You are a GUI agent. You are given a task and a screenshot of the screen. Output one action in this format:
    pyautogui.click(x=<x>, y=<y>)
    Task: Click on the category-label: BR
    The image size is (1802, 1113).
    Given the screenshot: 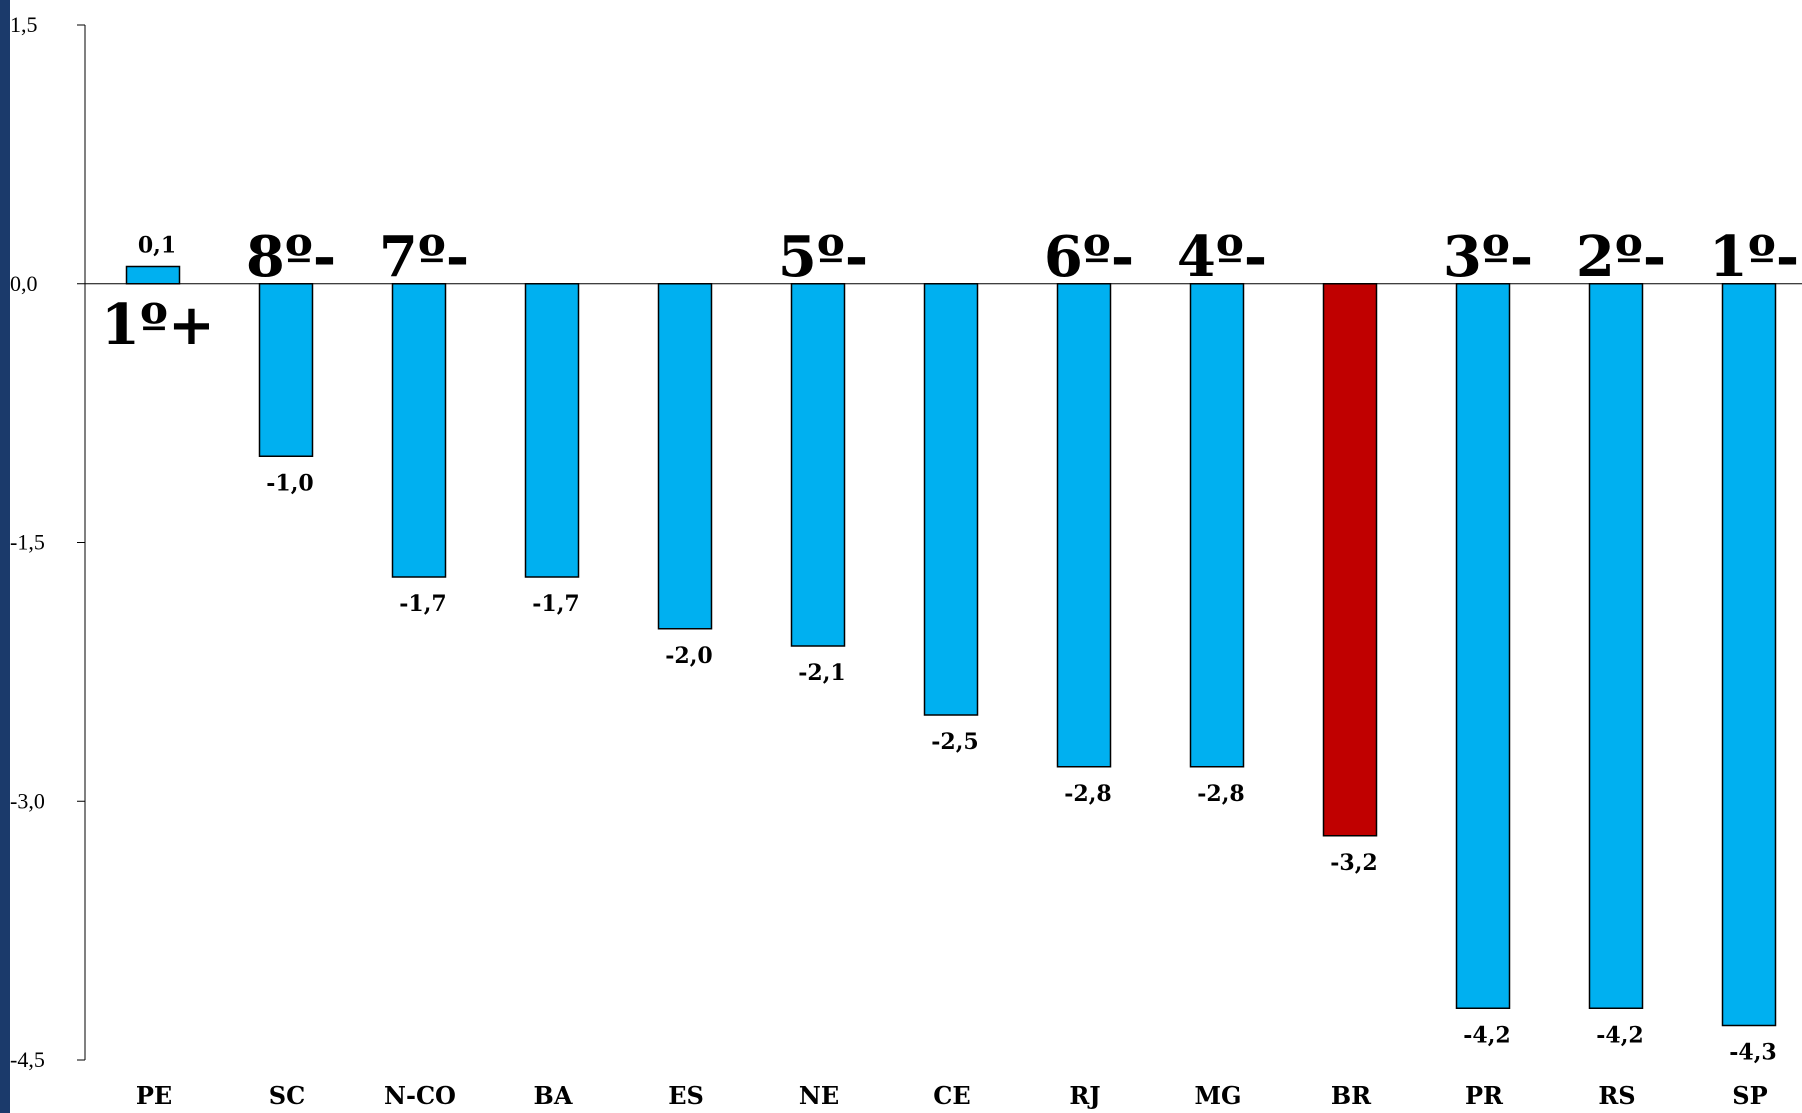 What is the action you would take?
    pyautogui.click(x=1351, y=1095)
    